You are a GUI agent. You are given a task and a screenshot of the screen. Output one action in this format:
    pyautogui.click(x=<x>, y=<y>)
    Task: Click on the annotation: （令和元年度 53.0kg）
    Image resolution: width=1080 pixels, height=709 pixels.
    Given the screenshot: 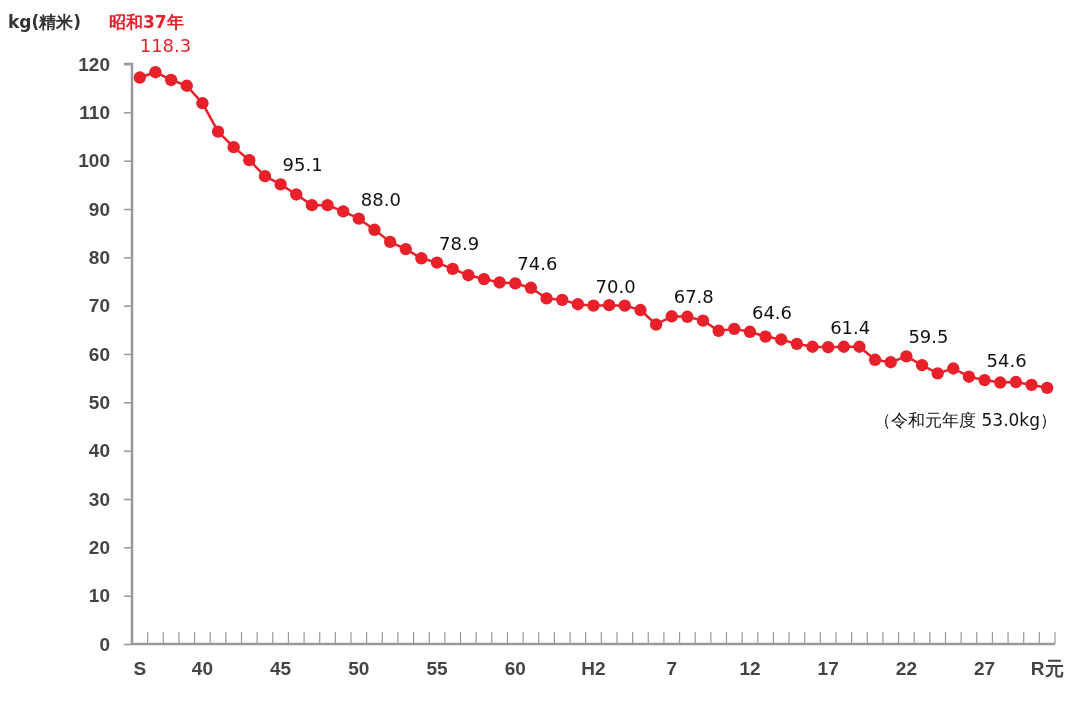 What is the action you would take?
    pyautogui.click(x=965, y=419)
    